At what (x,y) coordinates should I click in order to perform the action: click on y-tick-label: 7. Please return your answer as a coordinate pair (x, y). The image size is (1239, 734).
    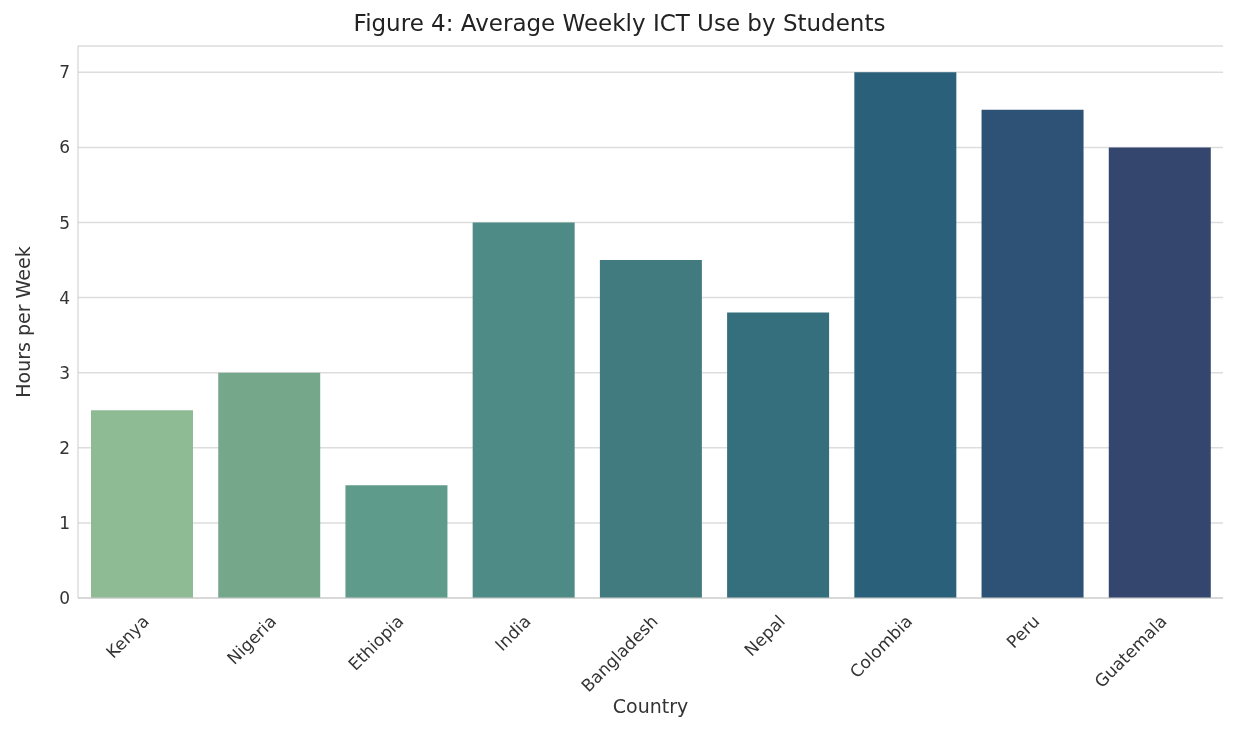
    Looking at the image, I should click on (64, 72).